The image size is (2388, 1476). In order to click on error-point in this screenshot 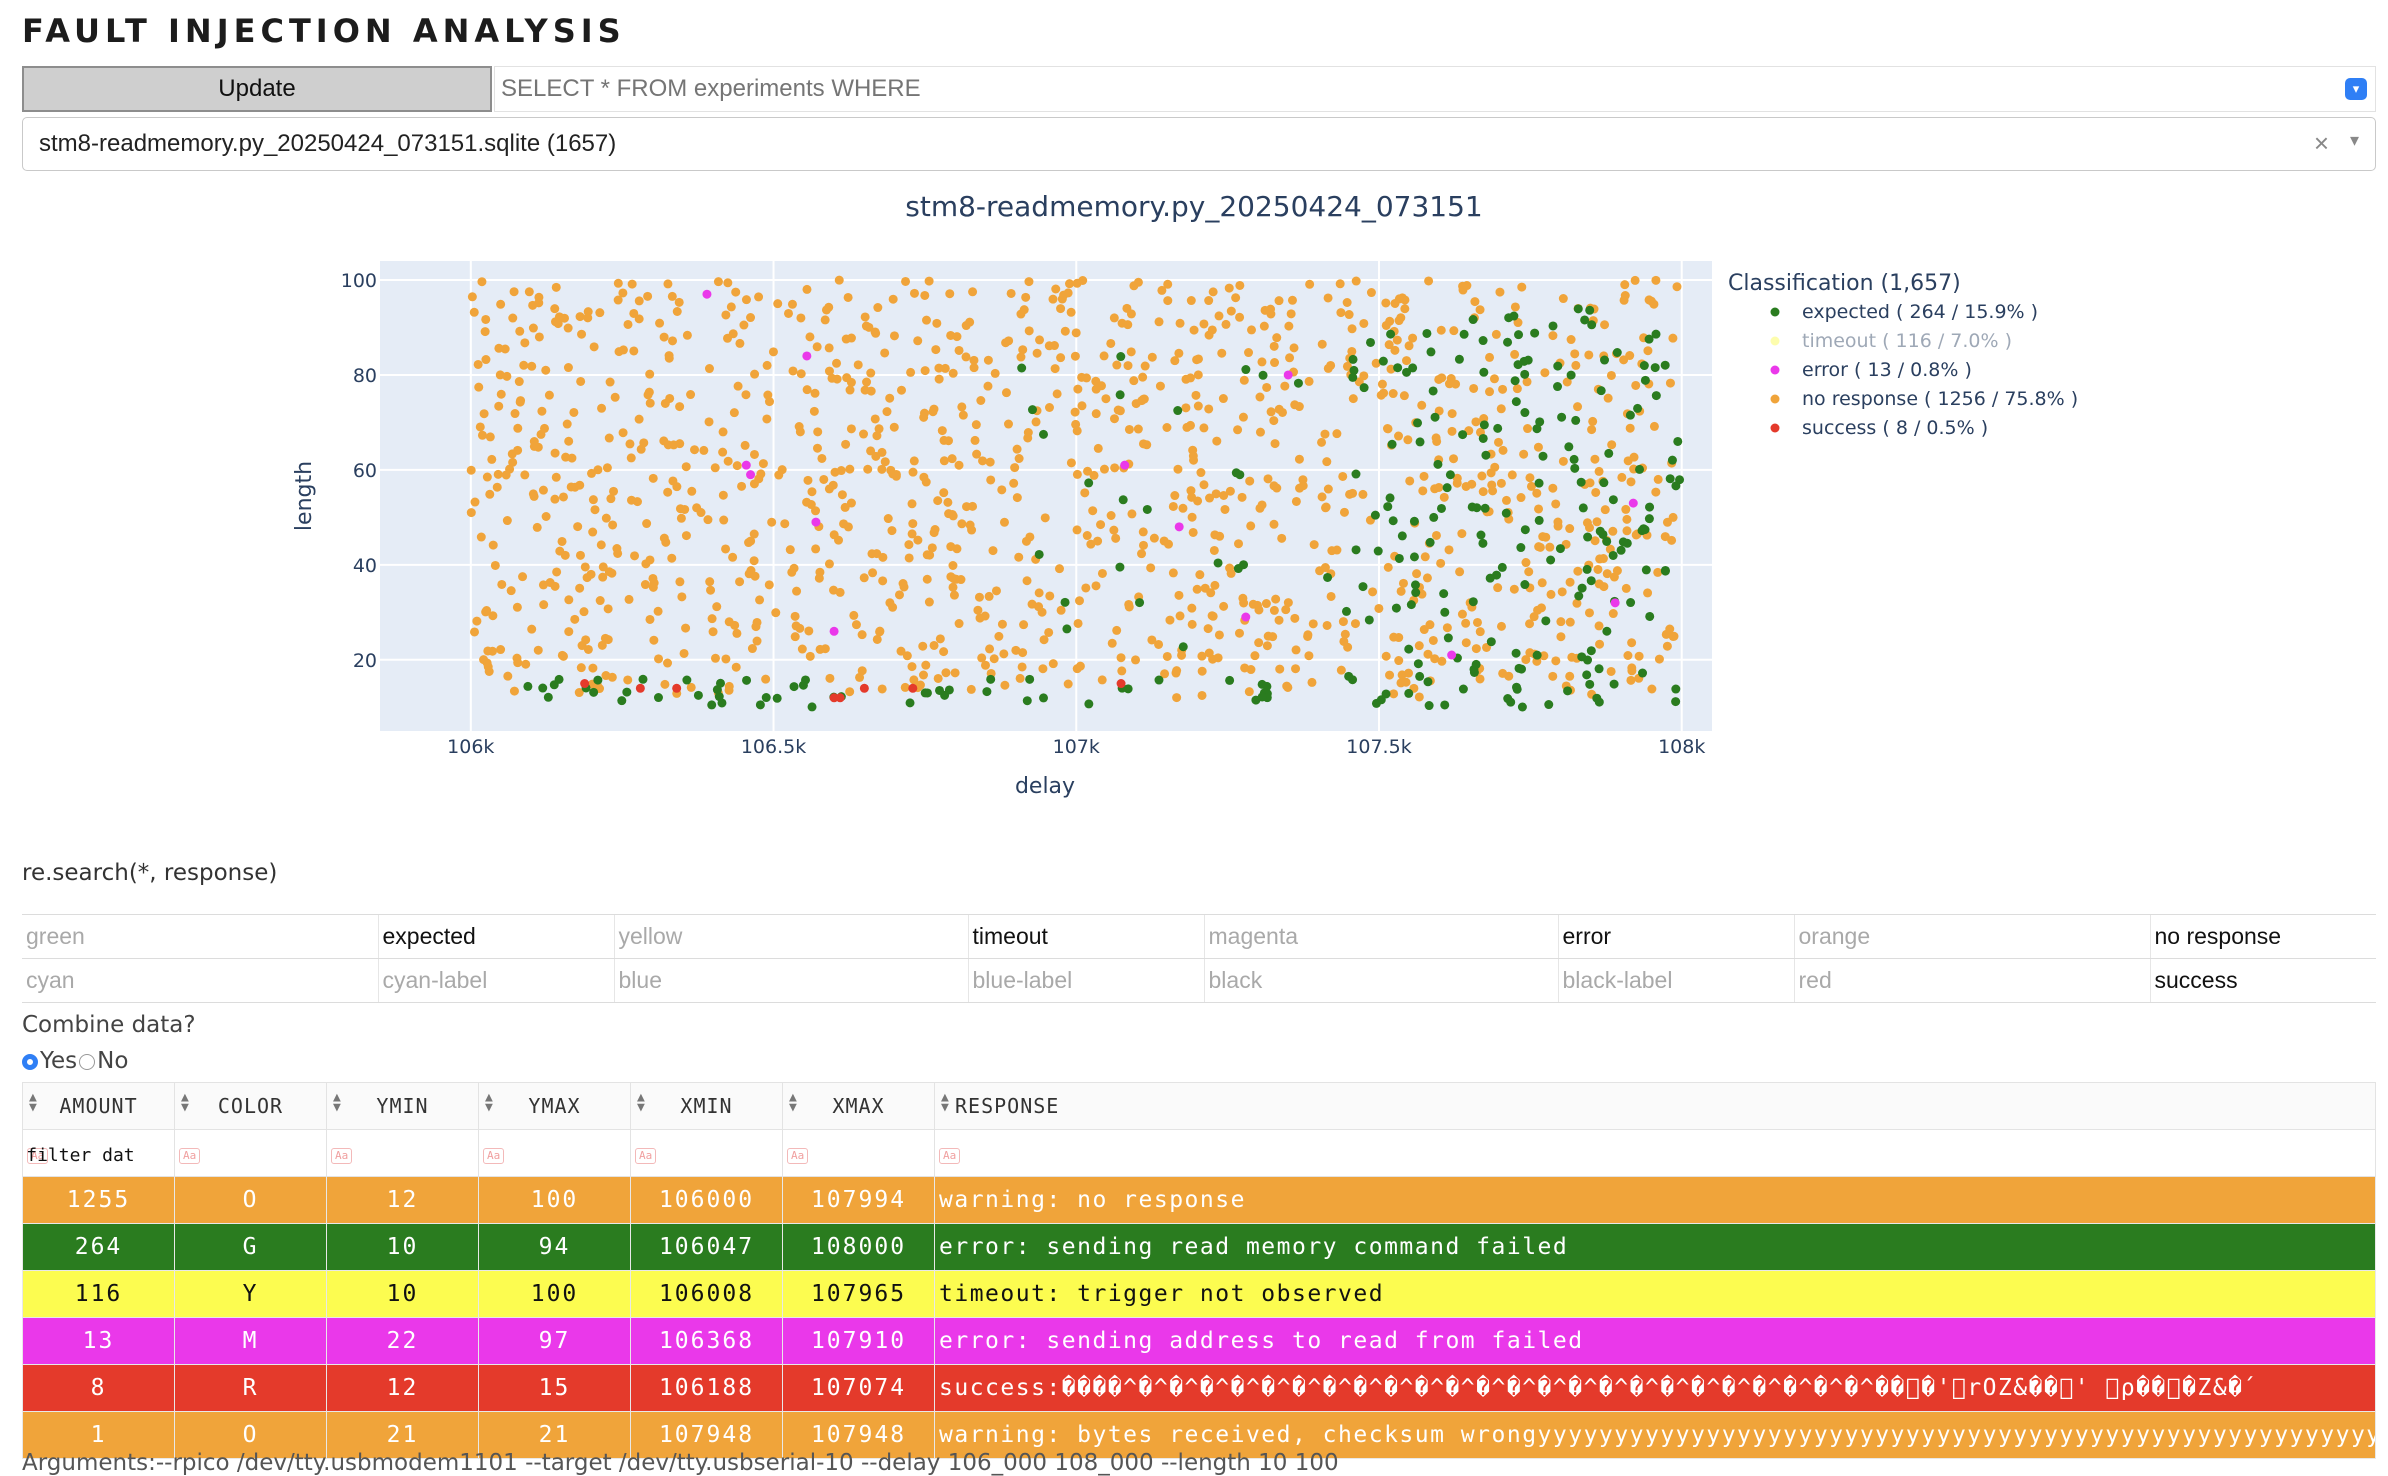, I will do `click(1633, 503)`.